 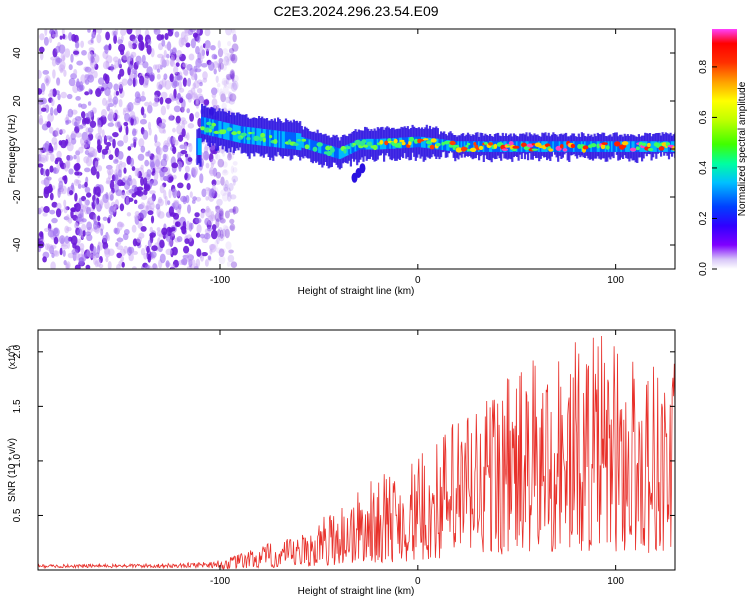 What do you see at coordinates (17, 461) in the screenshot?
I see `y-tick-label: 1.0` at bounding box center [17, 461].